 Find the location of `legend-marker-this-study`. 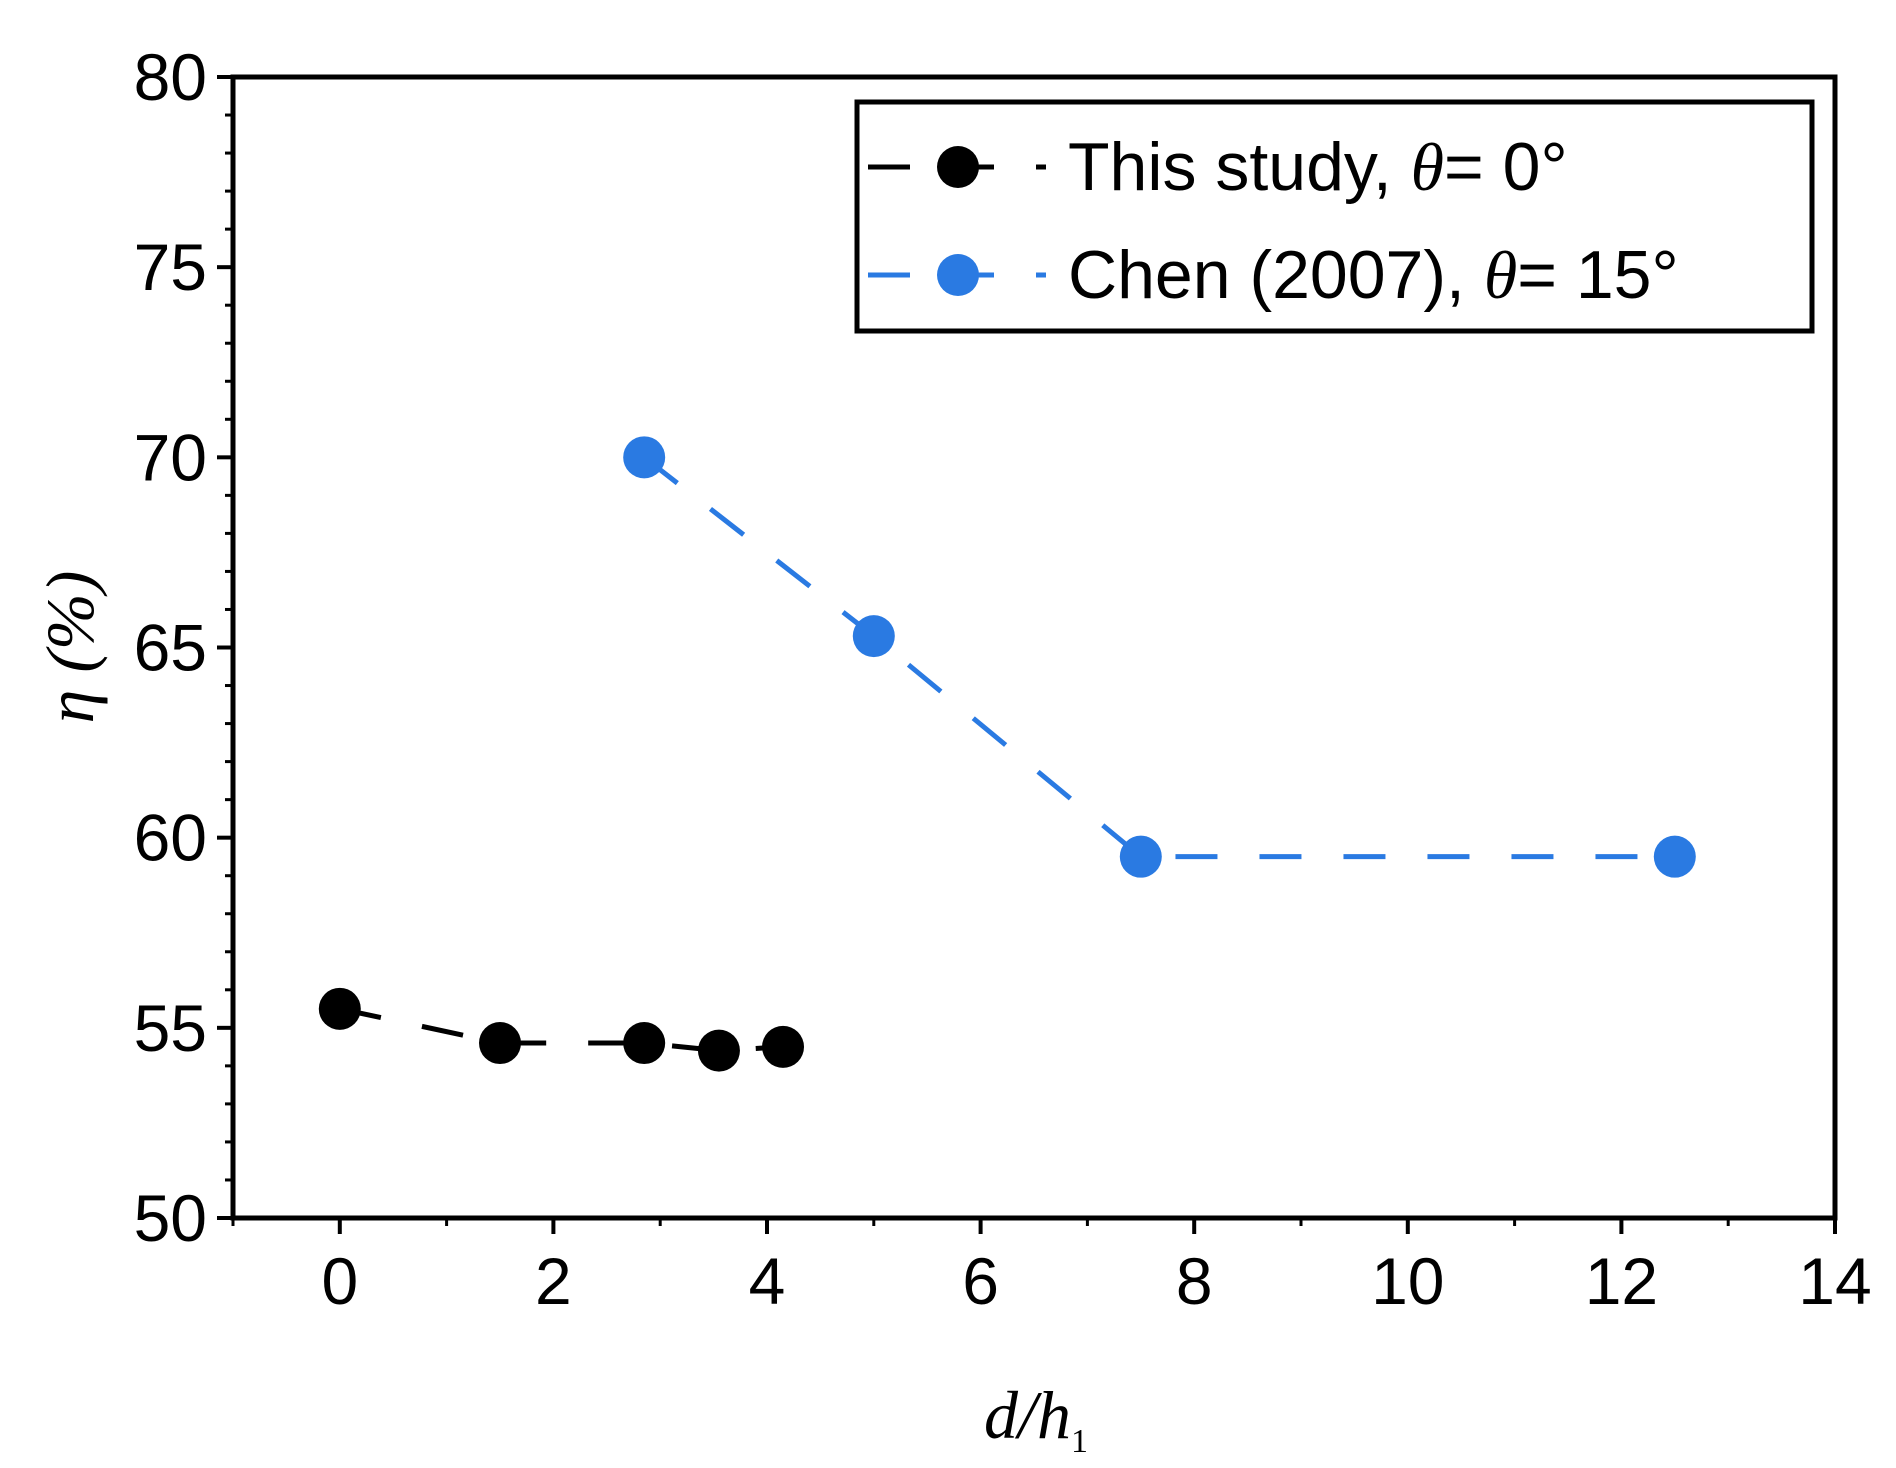

legend-marker-this-study is located at coordinates (958, 167).